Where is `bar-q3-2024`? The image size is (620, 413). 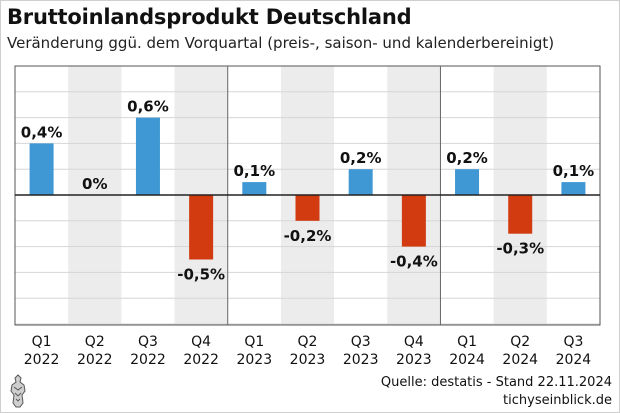
bar-q3-2024 is located at coordinates (573, 188).